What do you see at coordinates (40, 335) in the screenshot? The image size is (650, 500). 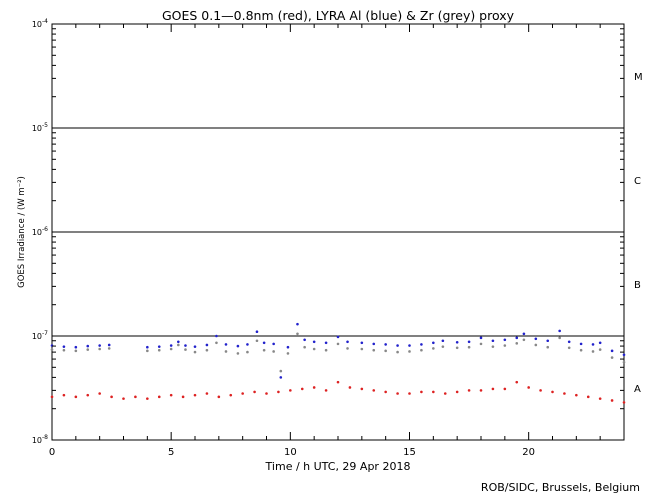 I see `y-tick-label: 10⁻⁷` at bounding box center [40, 335].